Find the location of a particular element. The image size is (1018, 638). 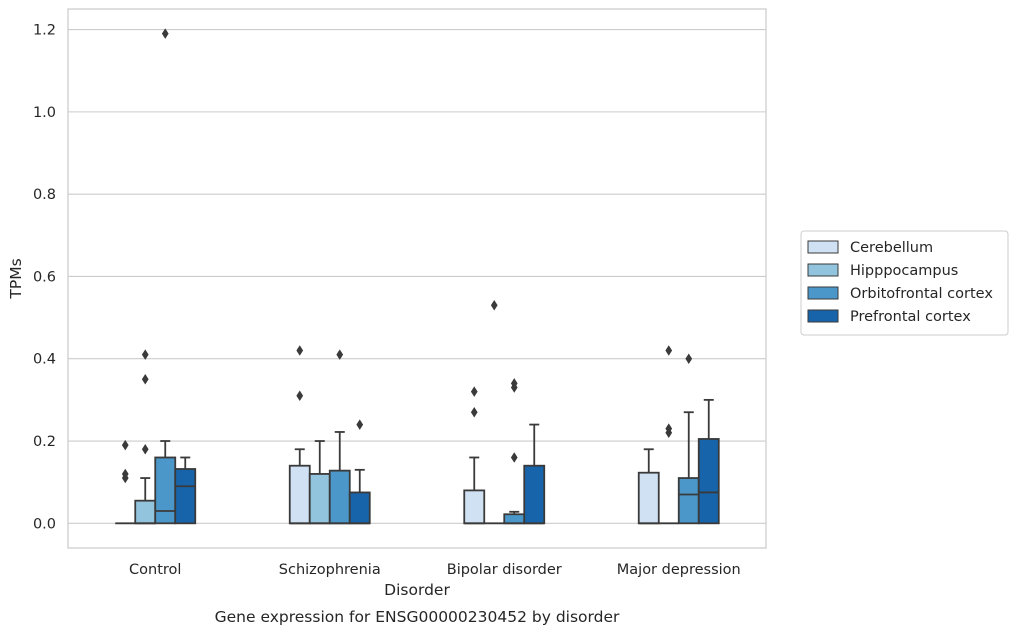

y-tick-label: 0.0 is located at coordinates (44, 524).